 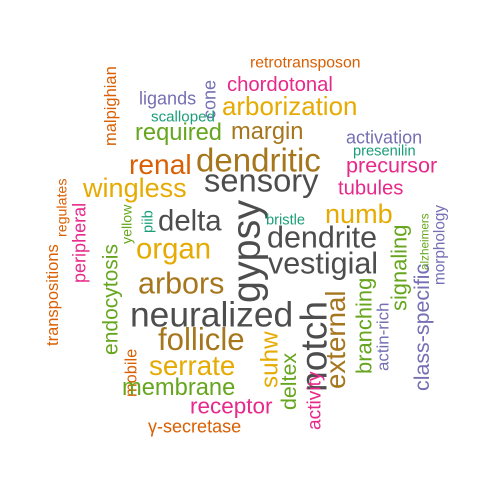 What do you see at coordinates (384, 336) in the screenshot?
I see `word-actin-rich: actin-rich` at bounding box center [384, 336].